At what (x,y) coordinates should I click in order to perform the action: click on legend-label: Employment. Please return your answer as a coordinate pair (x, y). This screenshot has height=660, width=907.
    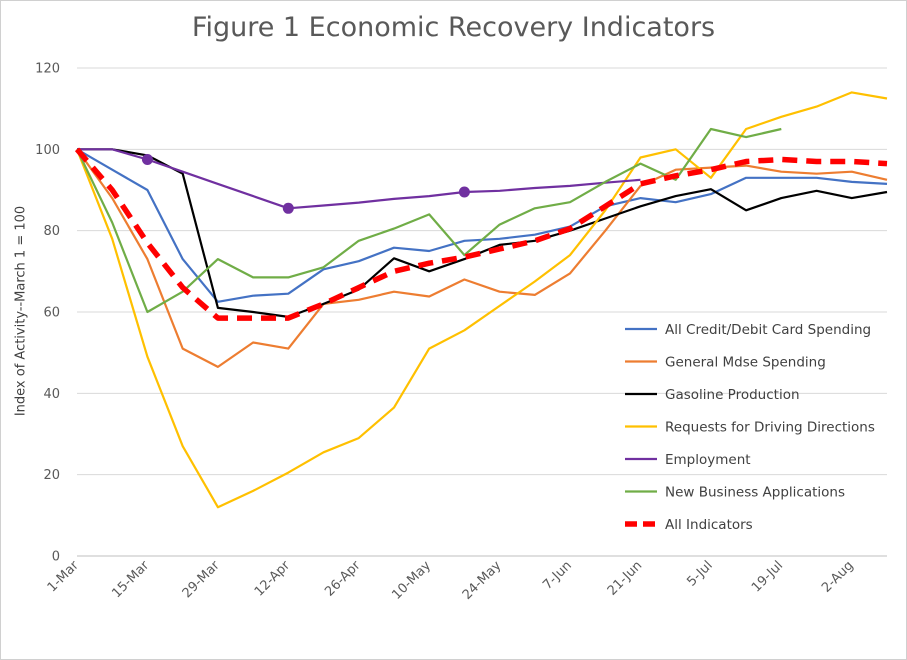
    Looking at the image, I should click on (708, 460).